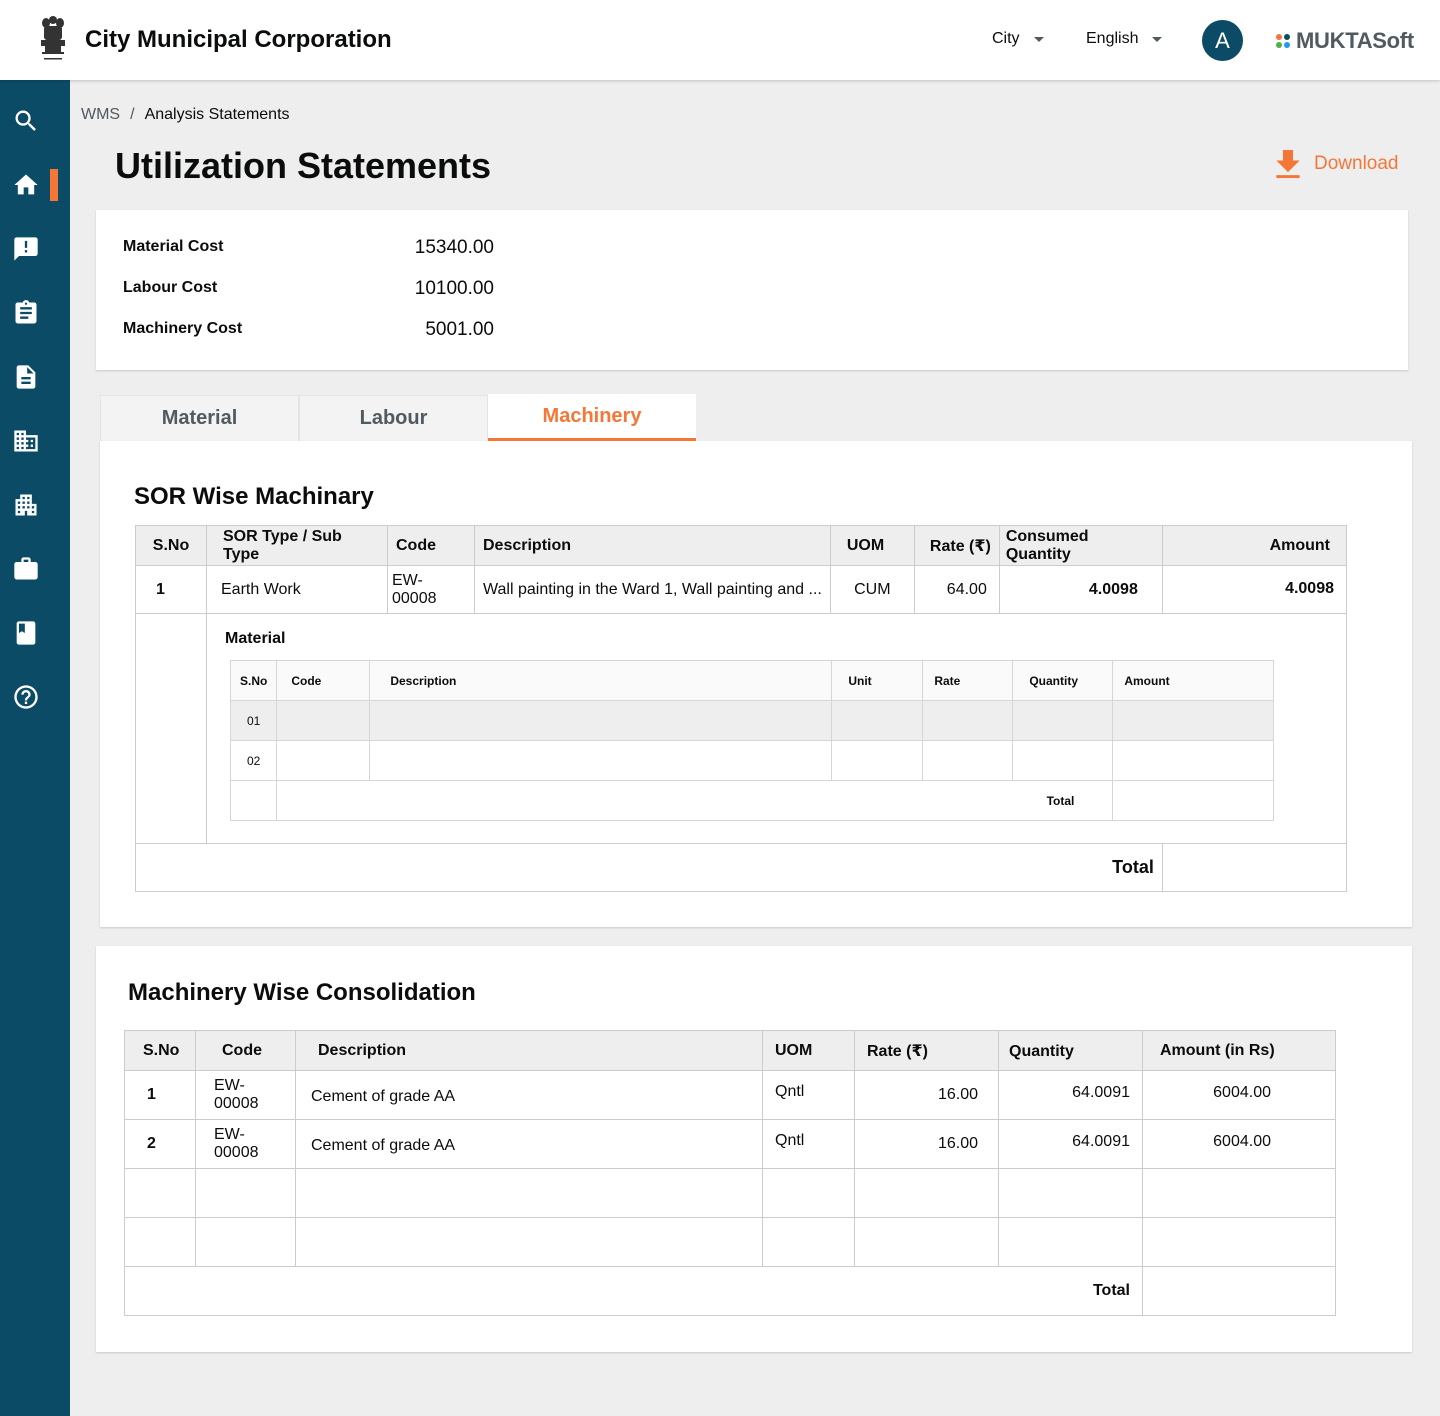  What do you see at coordinates (1283, 41) in the screenshot?
I see `brand-dots-icon` at bounding box center [1283, 41].